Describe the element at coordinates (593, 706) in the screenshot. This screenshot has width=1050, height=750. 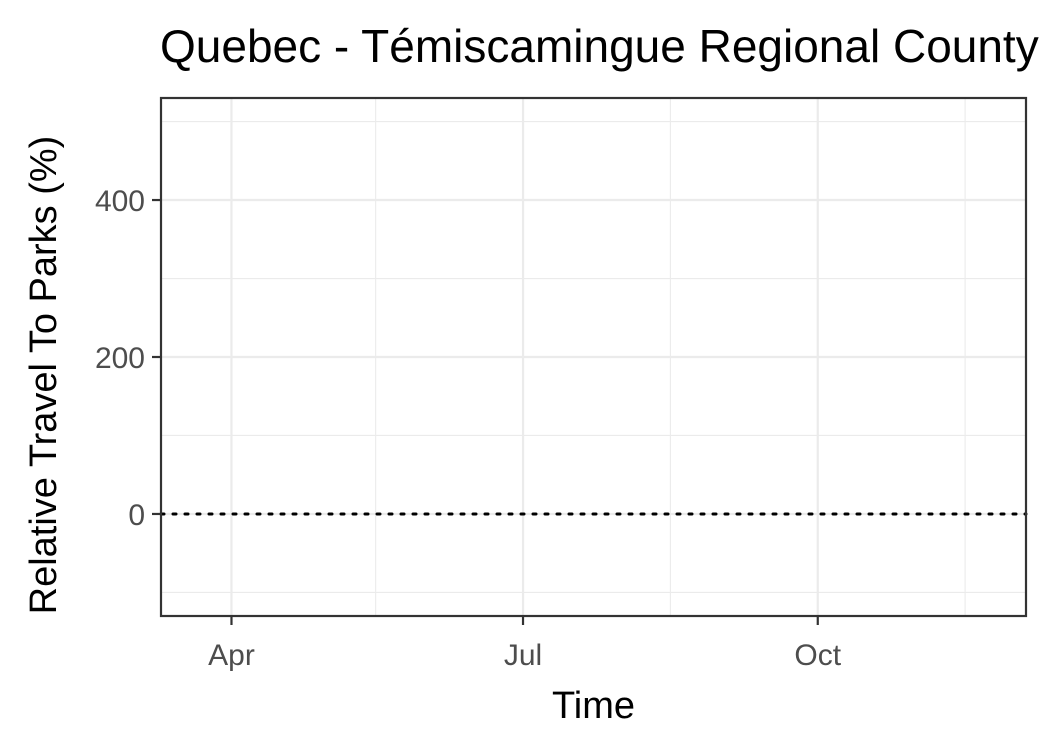
I see `x-axis-title: Time` at that location.